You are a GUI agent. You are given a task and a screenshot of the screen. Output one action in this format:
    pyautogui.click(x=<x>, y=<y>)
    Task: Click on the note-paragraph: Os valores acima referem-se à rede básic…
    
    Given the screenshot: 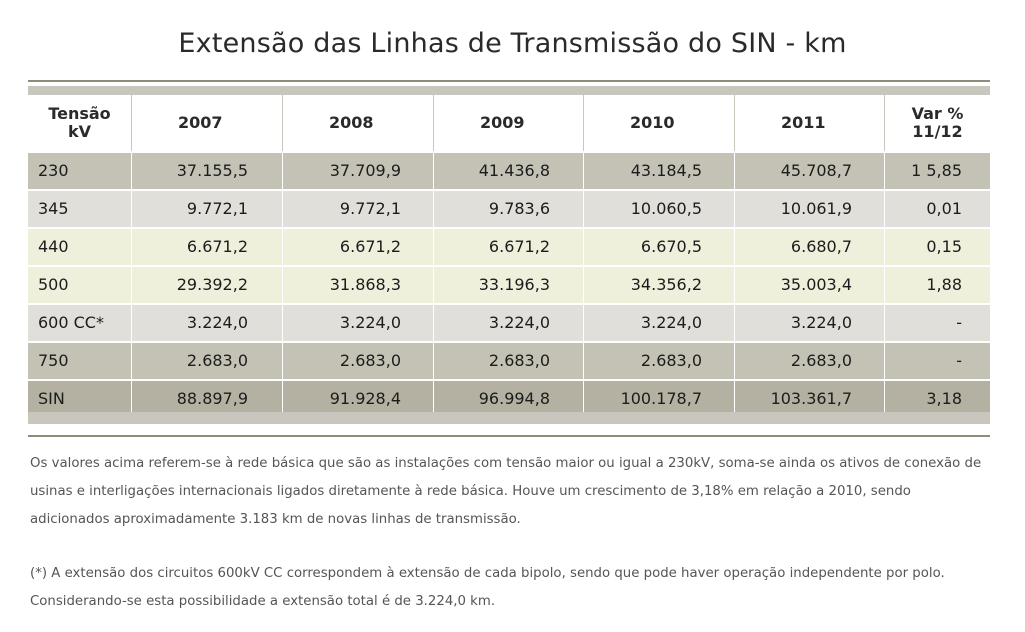 What is the action you would take?
    pyautogui.click(x=506, y=491)
    